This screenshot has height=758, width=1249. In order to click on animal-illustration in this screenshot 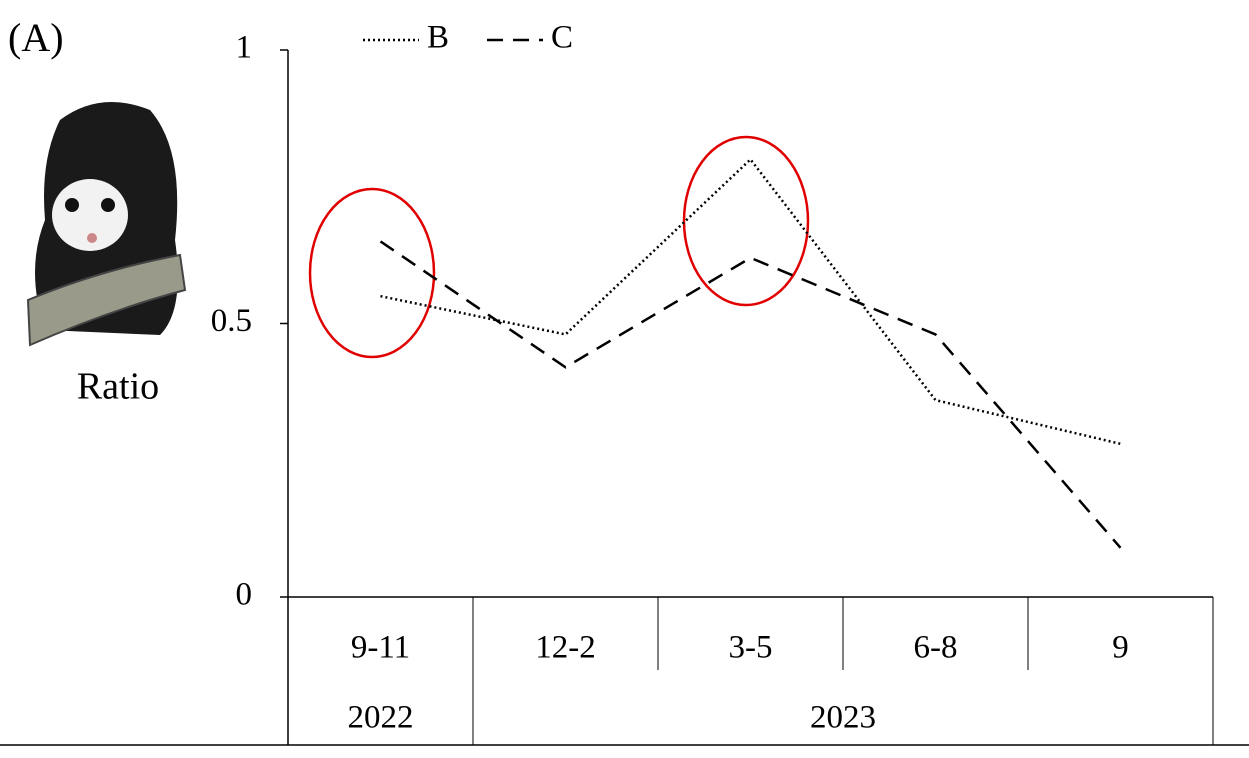, I will do `click(106, 224)`.